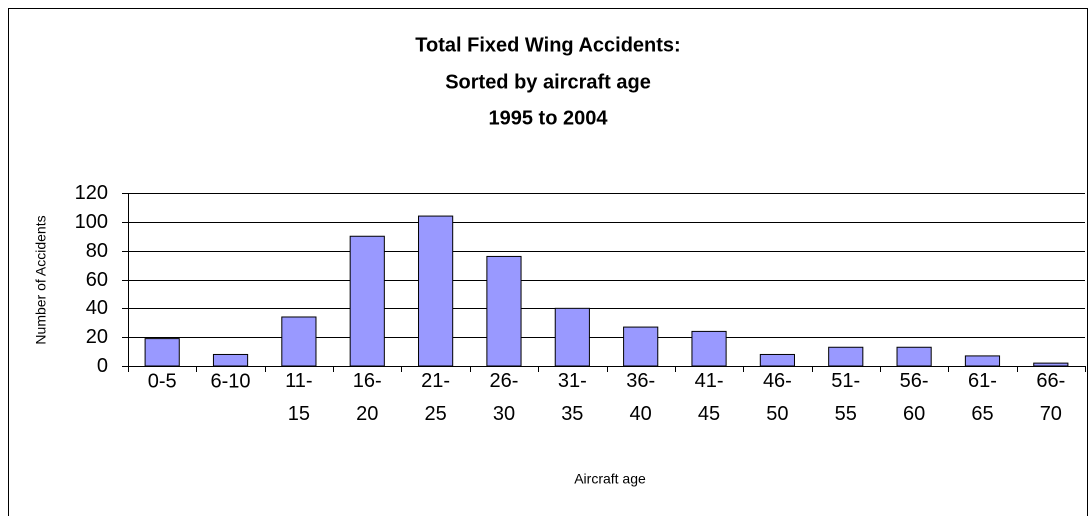 This screenshot has height=516, width=1091. Describe the element at coordinates (547, 45) in the screenshot. I see `chart-title: Total Fixed Wing Accidents:` at that location.